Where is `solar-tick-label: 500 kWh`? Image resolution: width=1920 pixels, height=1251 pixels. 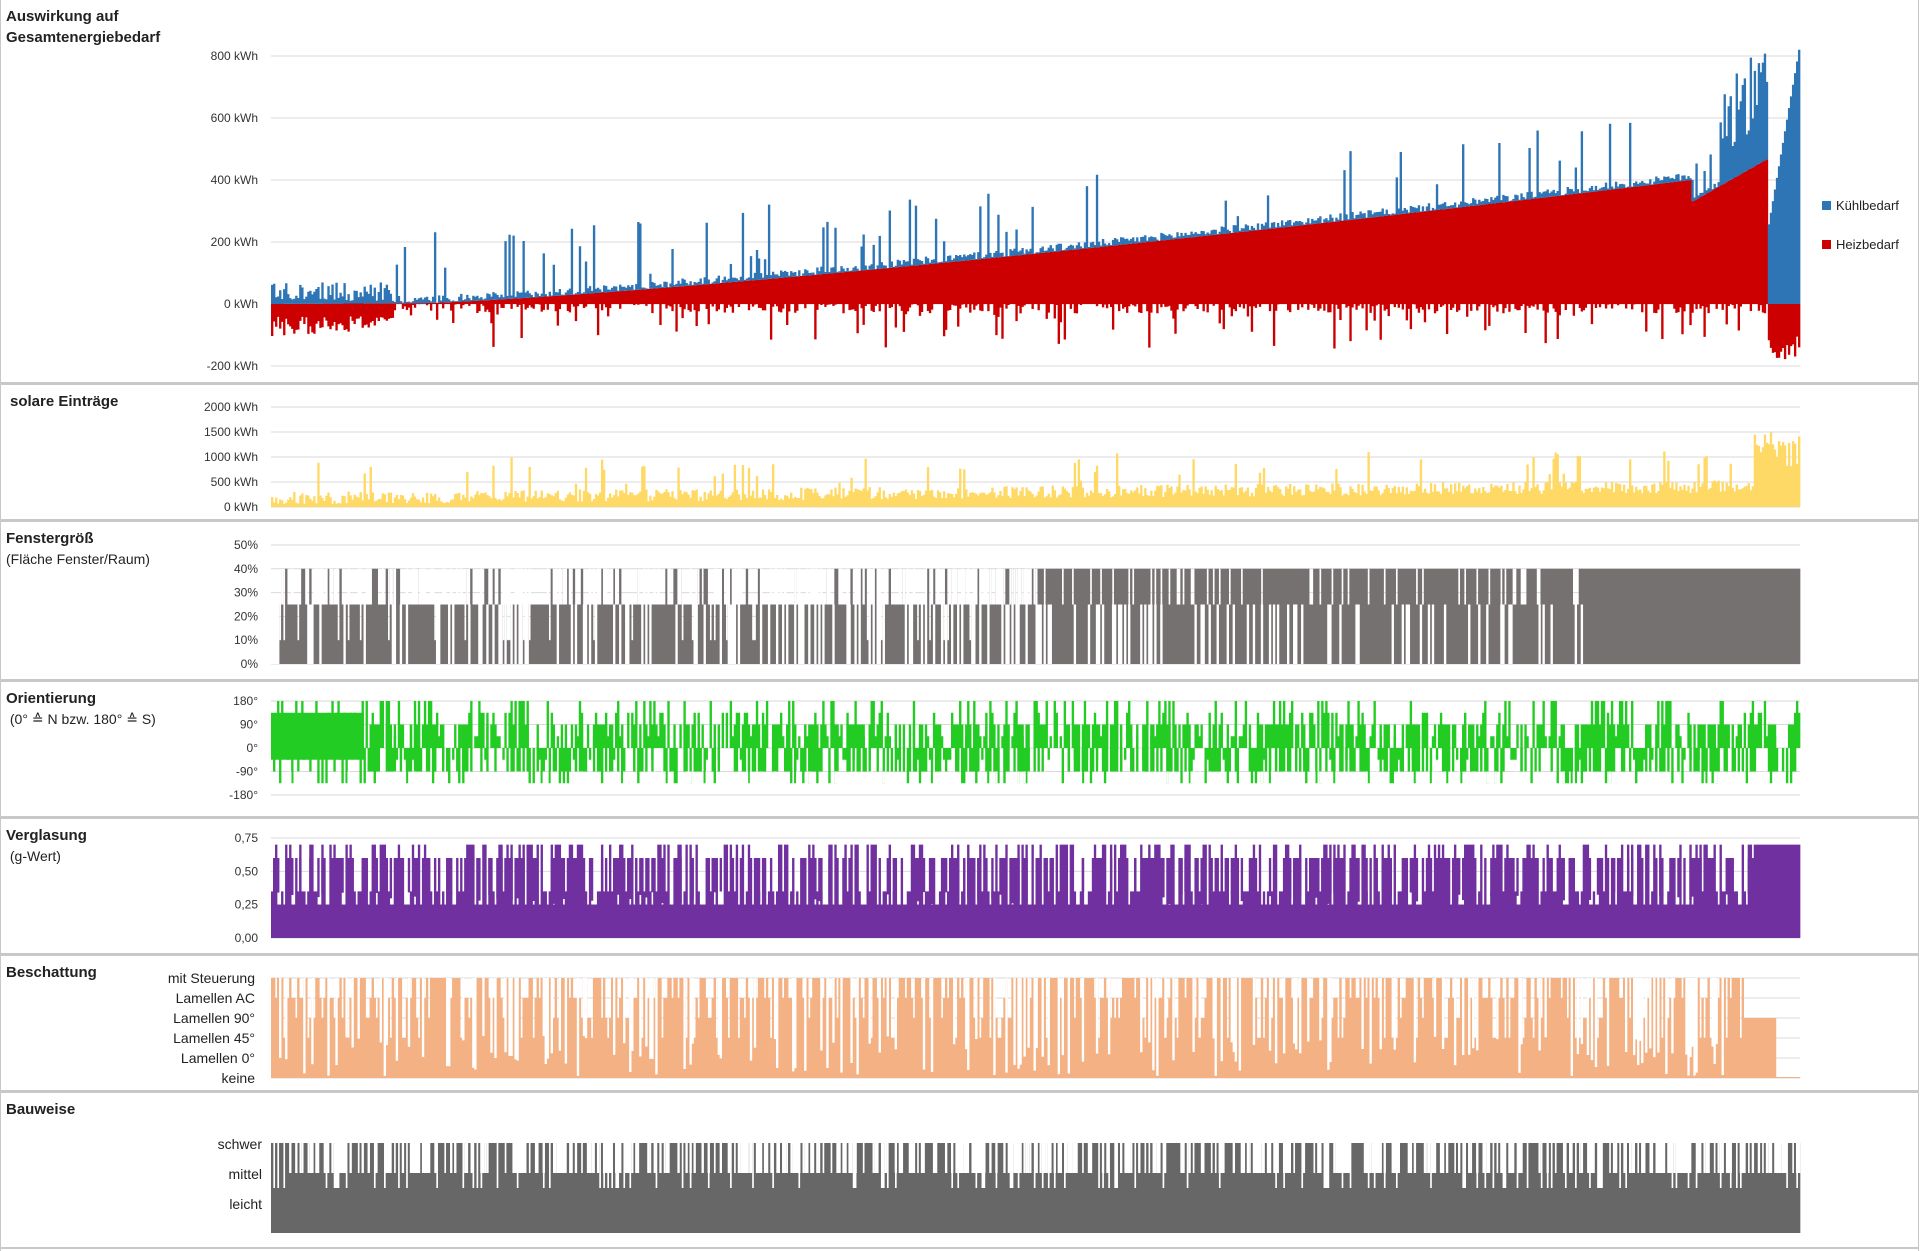
solar-tick-label: 500 kWh is located at coordinates (234, 482).